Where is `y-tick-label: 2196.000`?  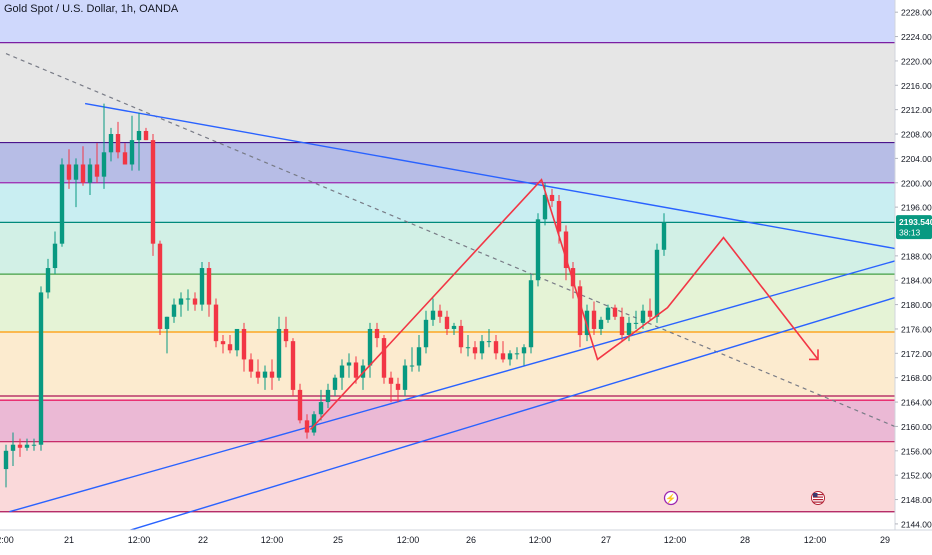 y-tick-label: 2196.000 is located at coordinates (916, 208).